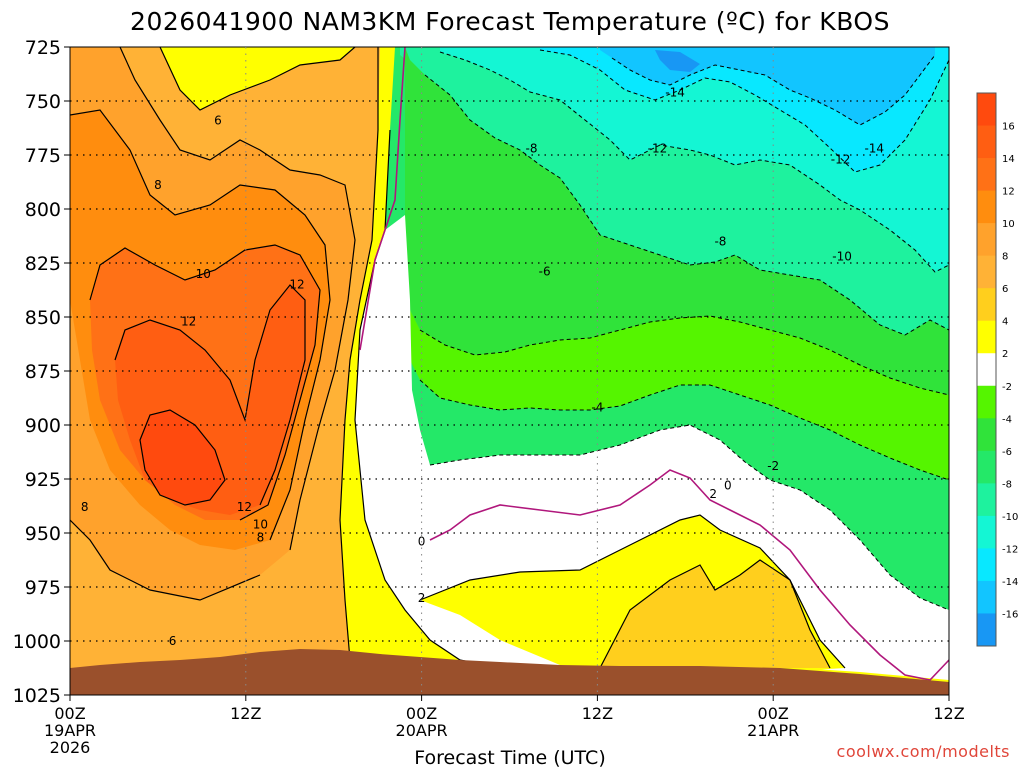 The width and height of the screenshot is (1024, 768). What do you see at coordinates (43, 426) in the screenshot?
I see `y-tick-label: 900` at bounding box center [43, 426].